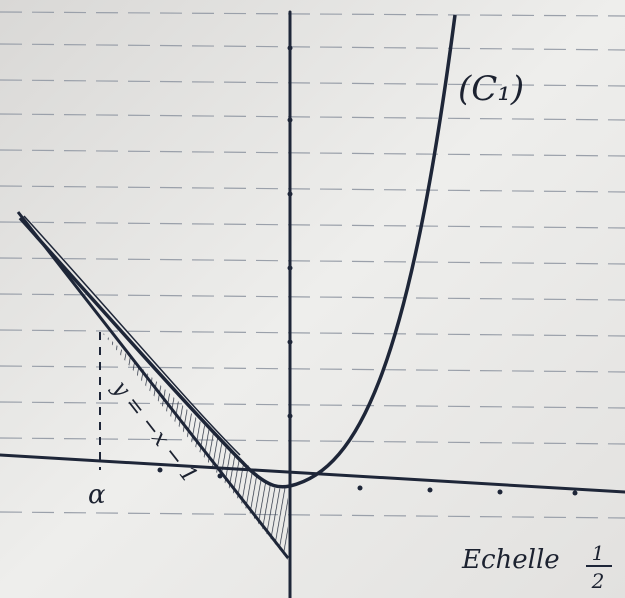 Image resolution: width=625 pixels, height=598 pixels. I want to click on curve-outline, so click(132, 335).